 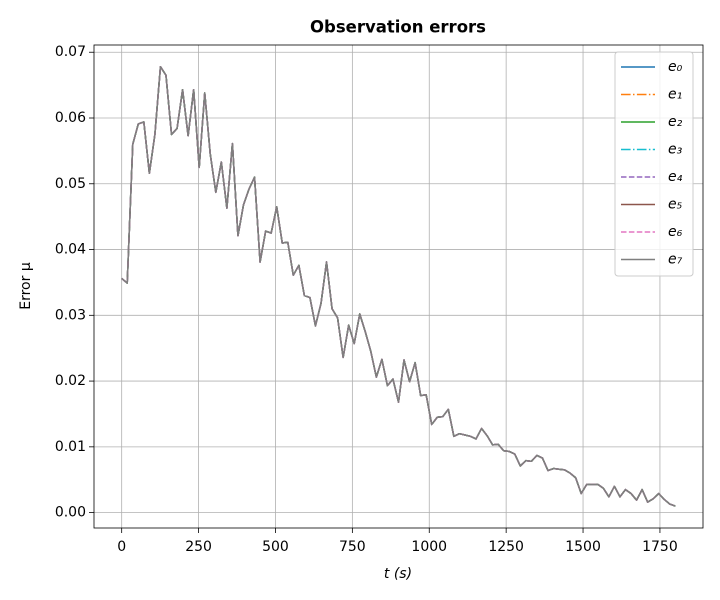 What do you see at coordinates (675, 260) in the screenshot?
I see `legend-label: e₇` at bounding box center [675, 260].